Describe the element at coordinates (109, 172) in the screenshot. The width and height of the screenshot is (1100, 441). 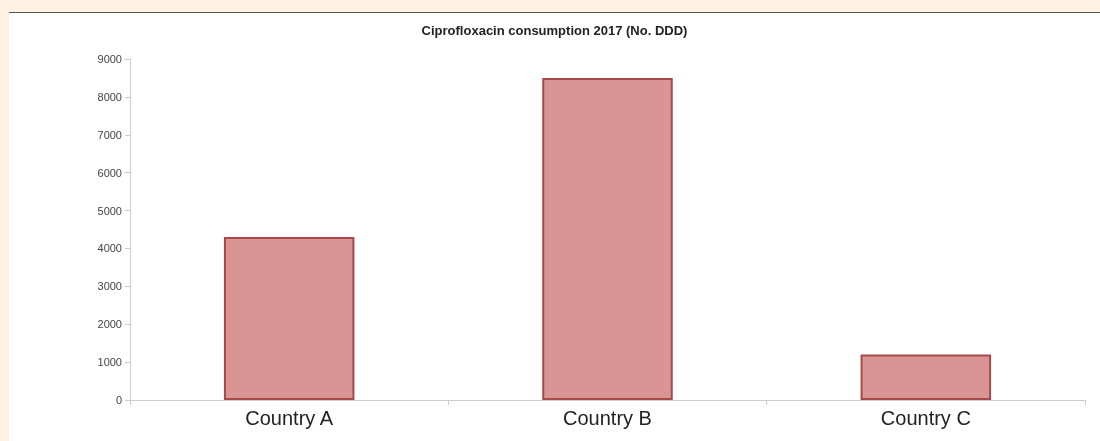
I see `y-tick-label: 6000` at that location.